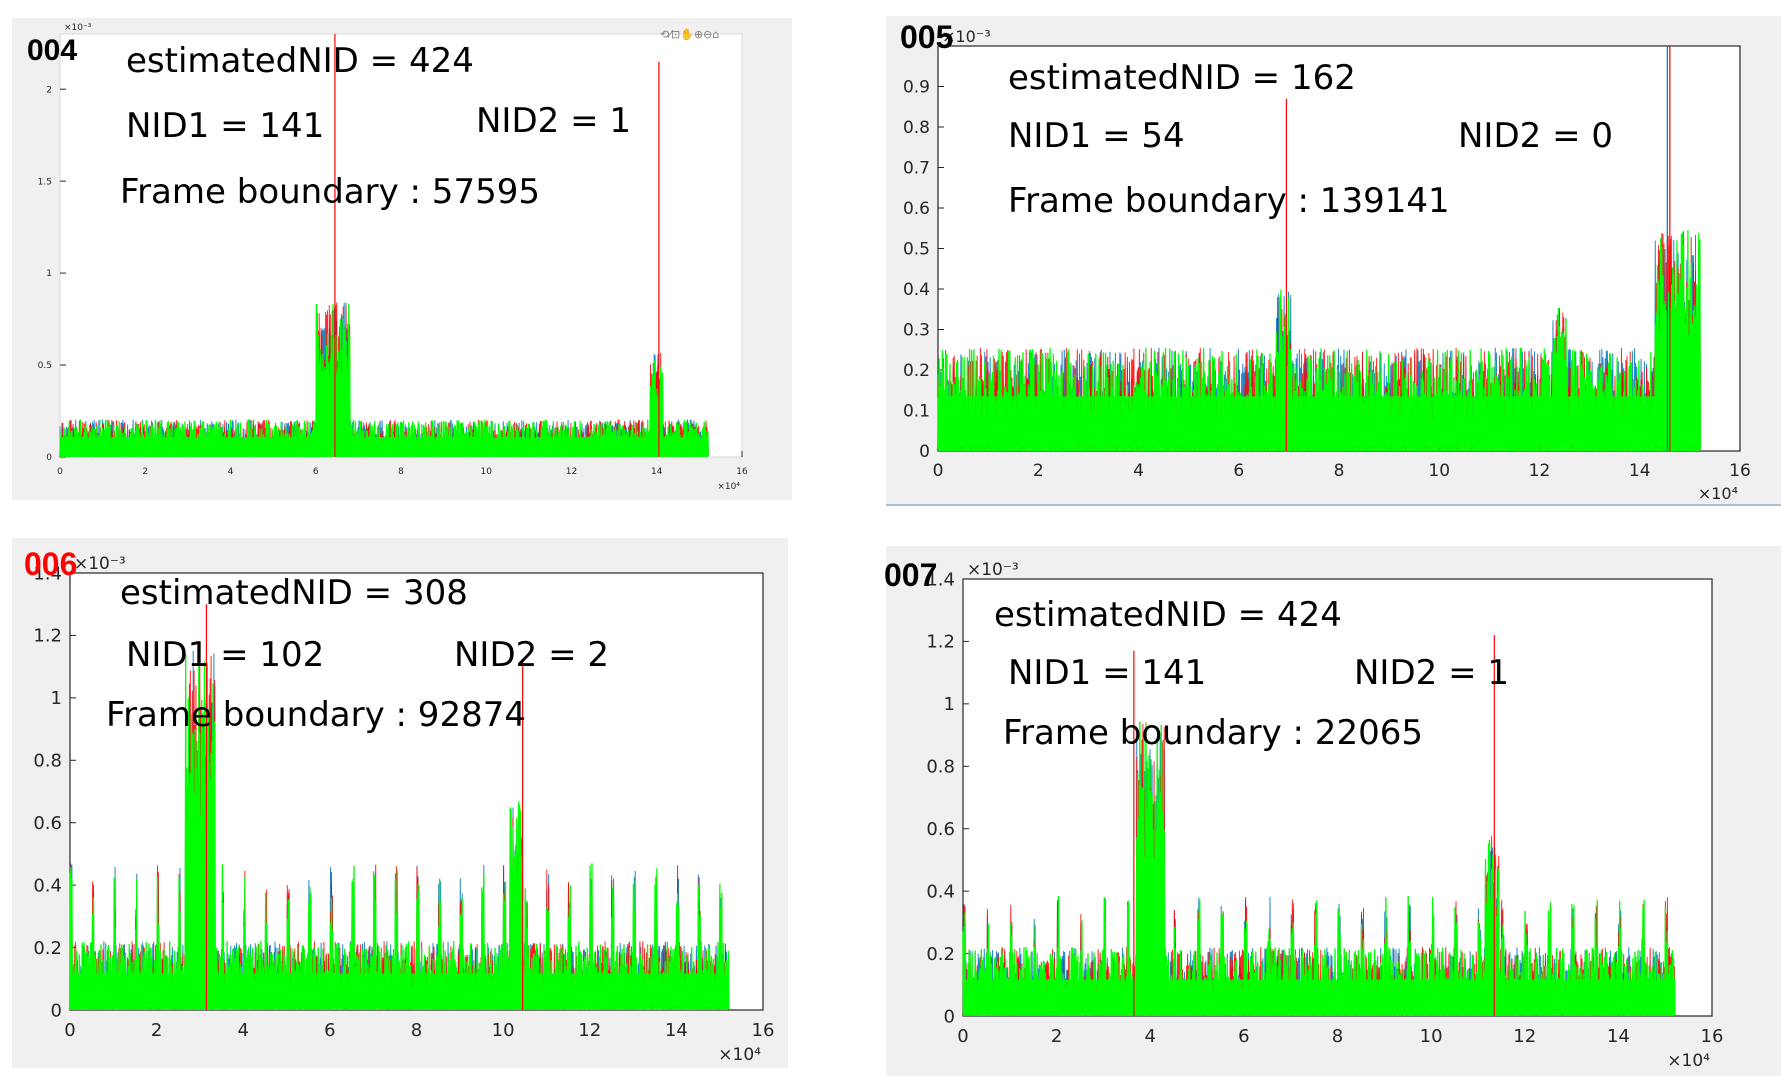 Image resolution: width=1781 pixels, height=1076 pixels. What do you see at coordinates (916, 87) in the screenshot?
I see `y-tick-label: 0.9` at bounding box center [916, 87].